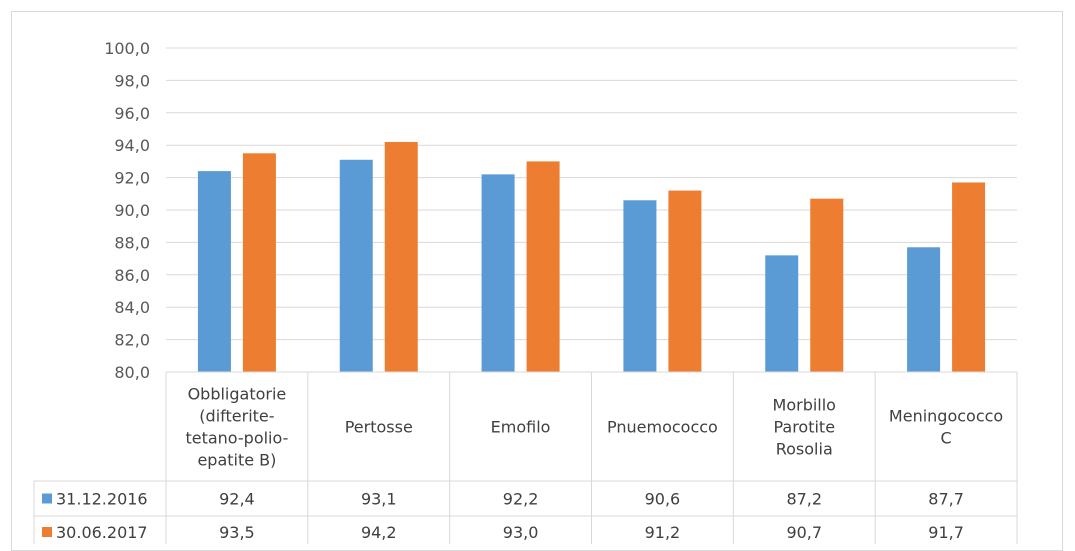 Image resolution: width=1075 pixels, height=551 pixels. What do you see at coordinates (237, 532) in the screenshot?
I see `table-value-1-0: 93,5` at bounding box center [237, 532].